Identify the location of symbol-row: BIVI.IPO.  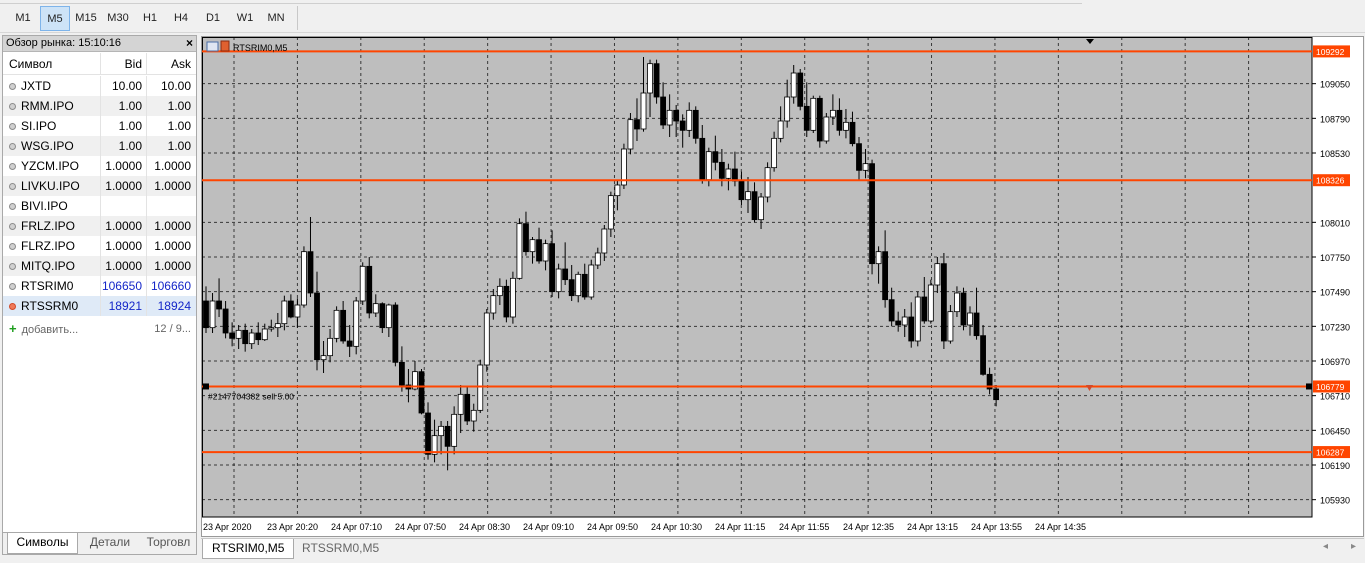
(99, 206).